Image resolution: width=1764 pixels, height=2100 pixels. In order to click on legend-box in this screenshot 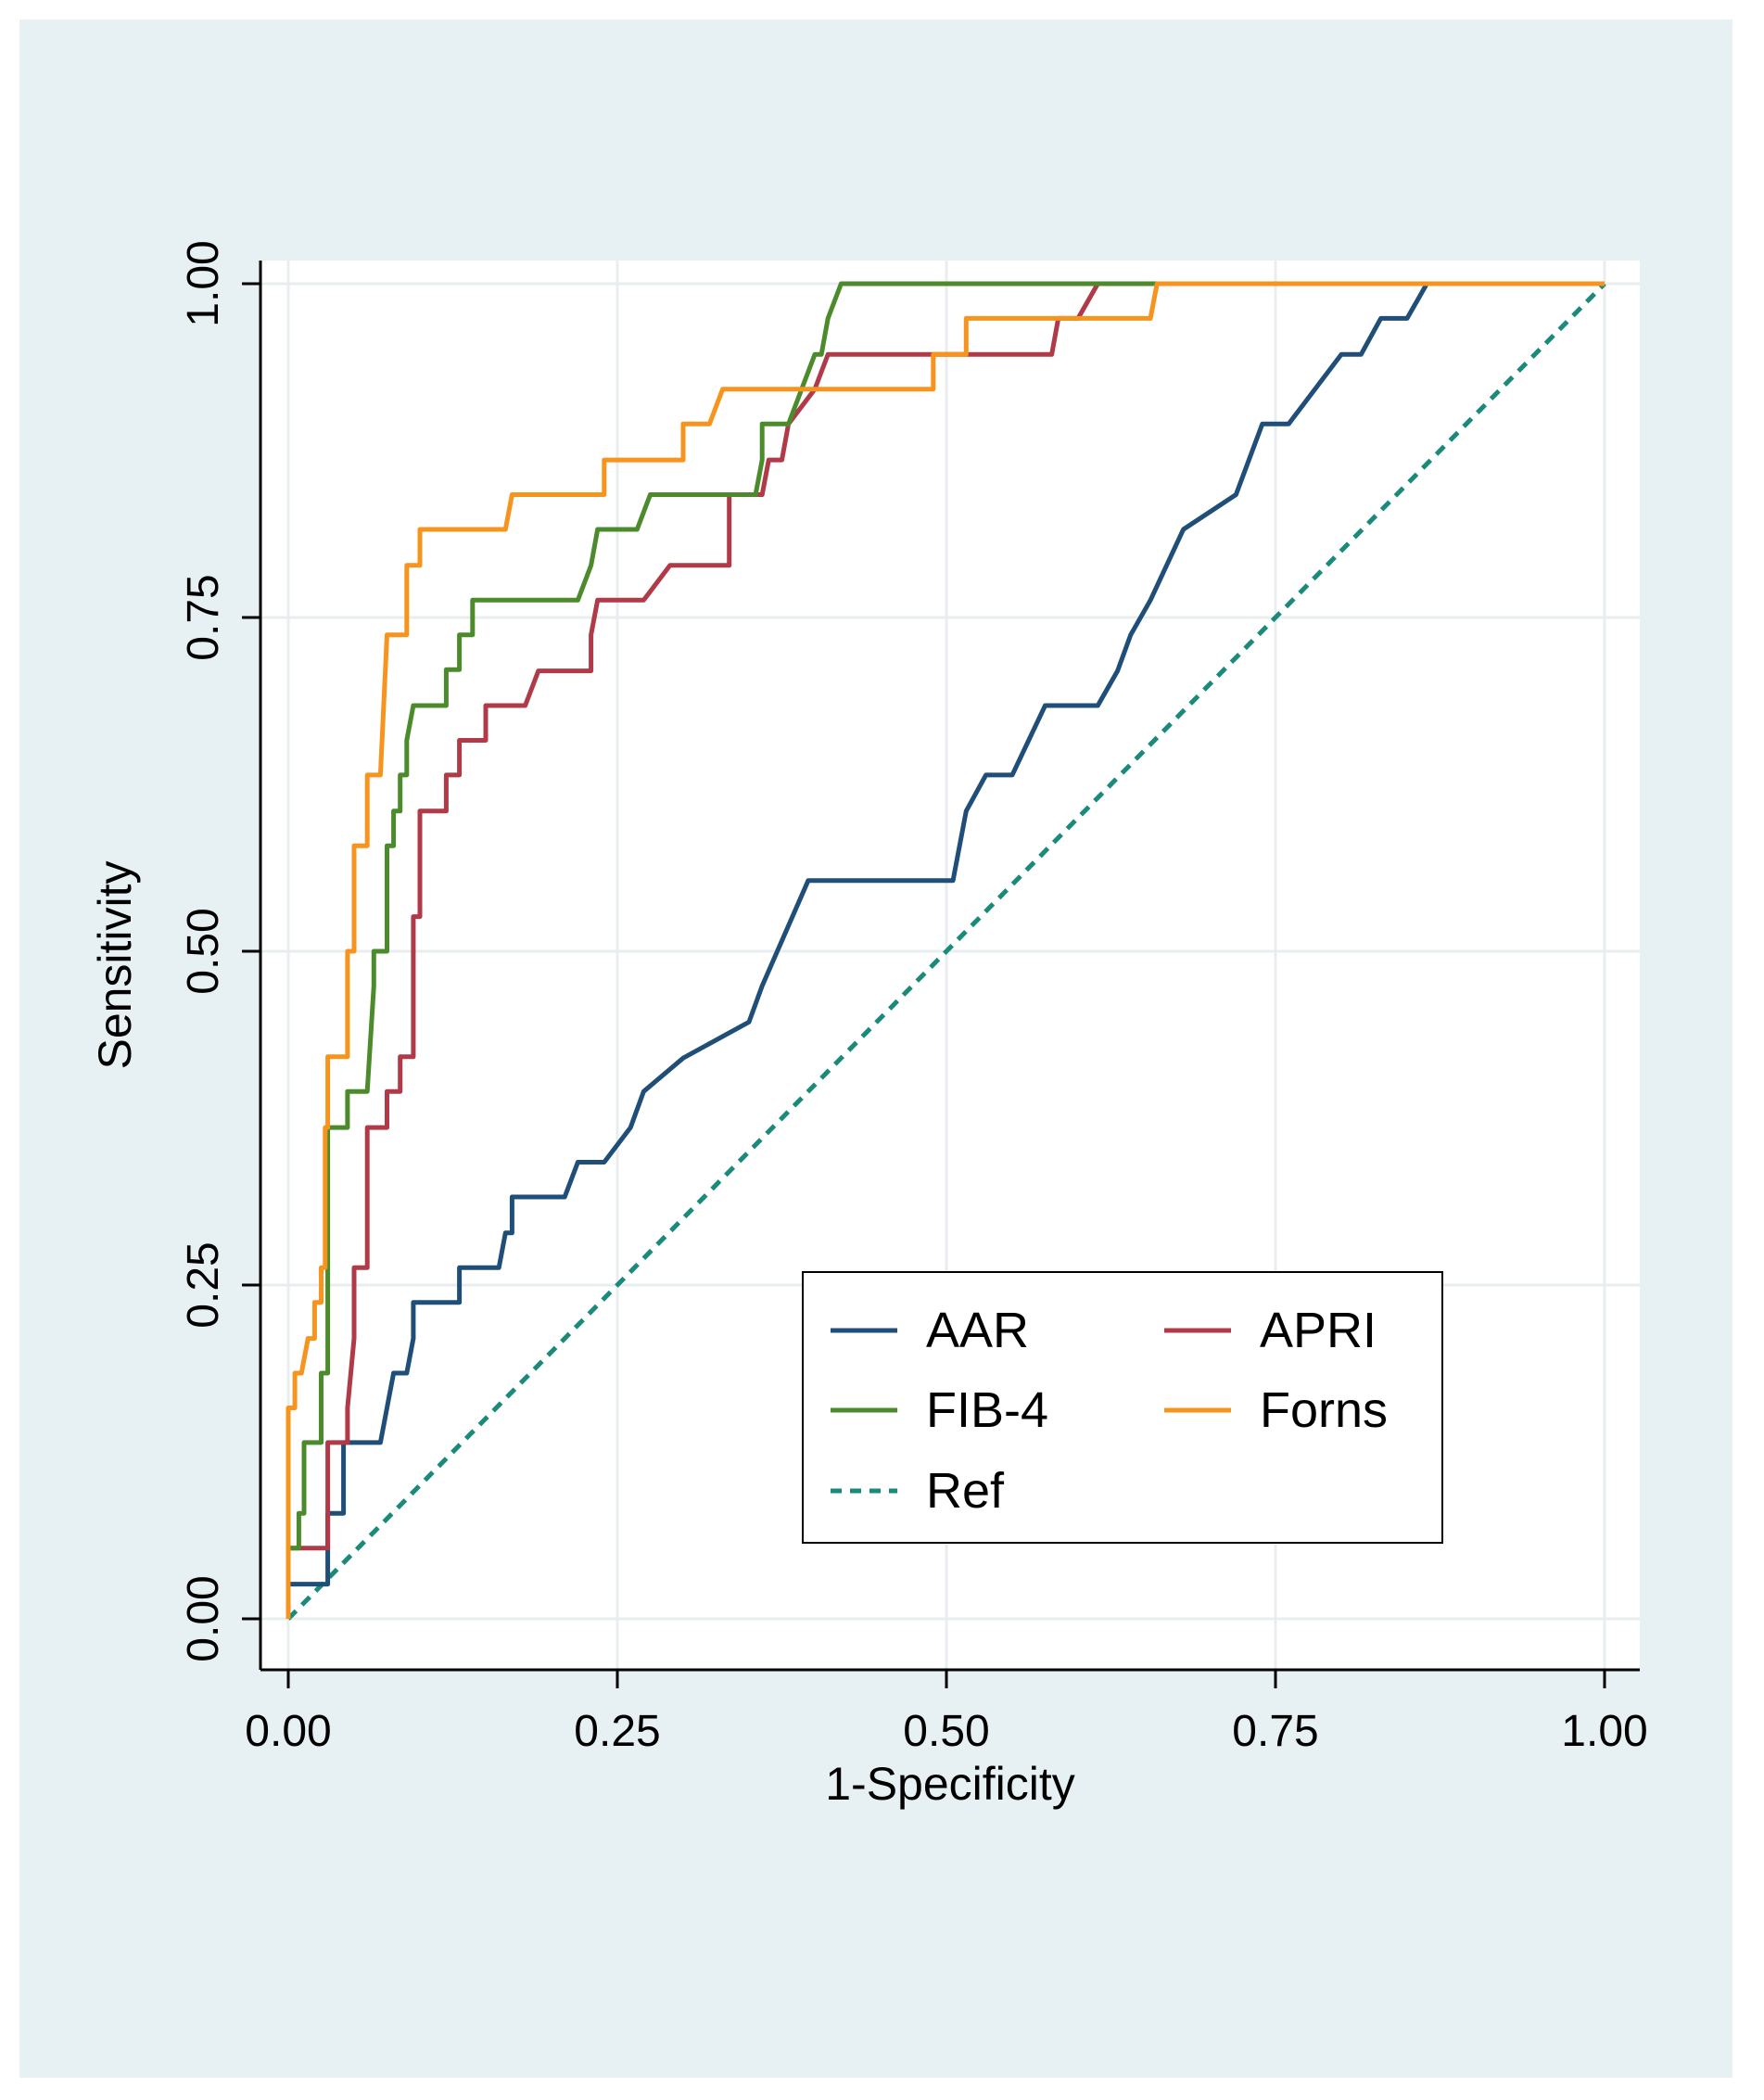, I will do `click(1122, 1407)`.